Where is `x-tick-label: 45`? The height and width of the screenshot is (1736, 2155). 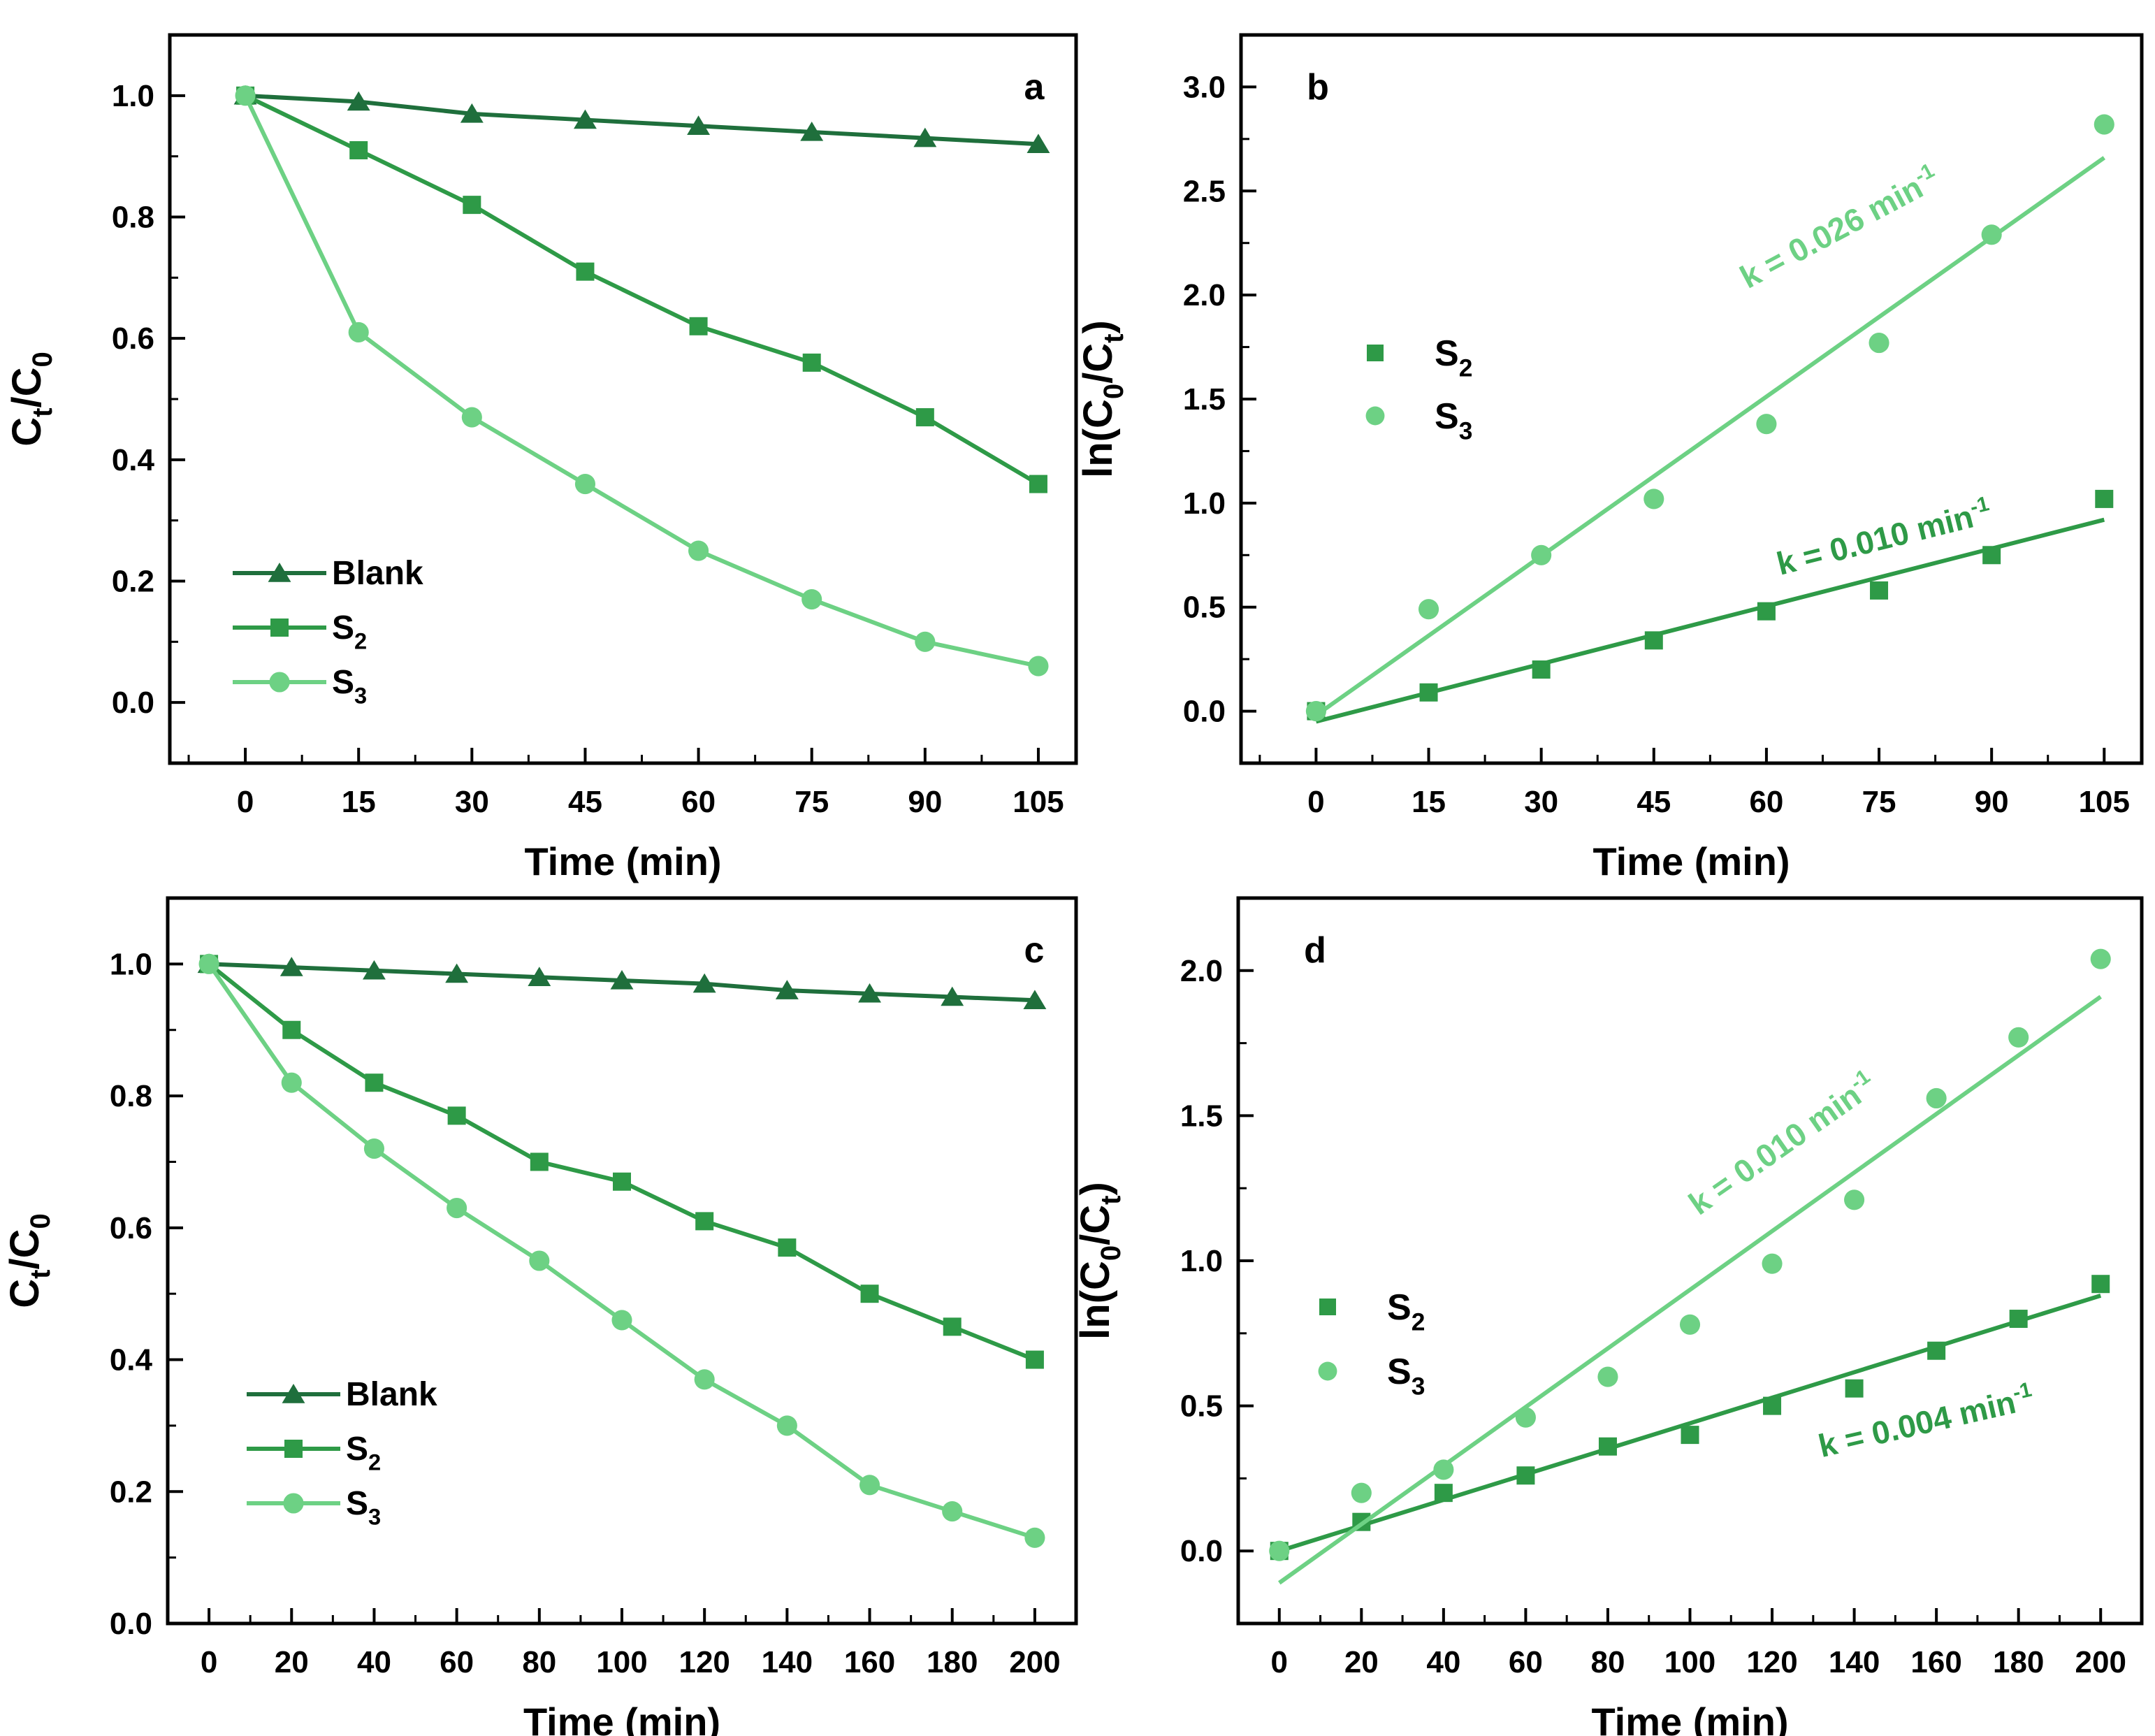 x-tick-label: 45 is located at coordinates (1654, 802).